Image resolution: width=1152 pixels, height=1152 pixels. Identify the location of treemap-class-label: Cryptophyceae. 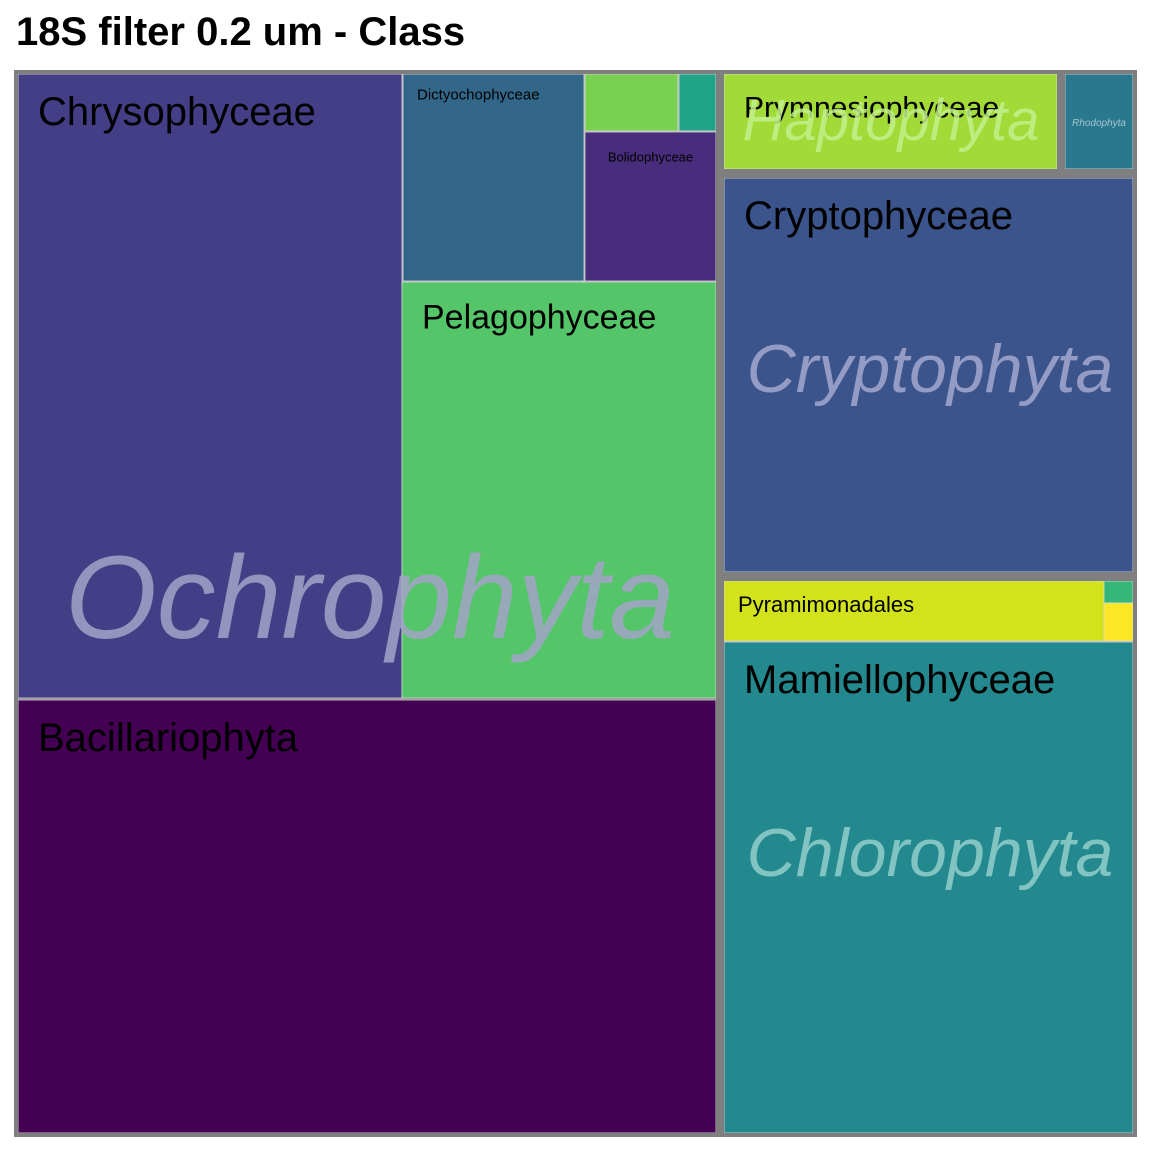
(878, 216).